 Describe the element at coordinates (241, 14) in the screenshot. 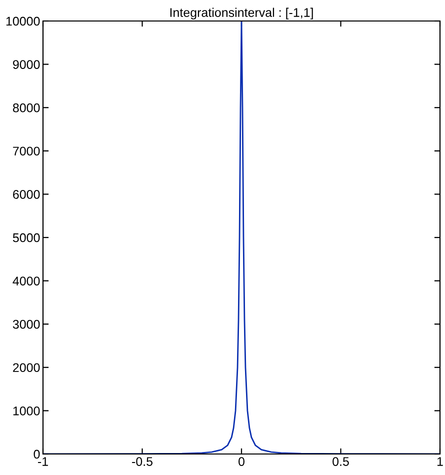

I see `chart-title: Integrationsinterval : [-1,1]` at that location.